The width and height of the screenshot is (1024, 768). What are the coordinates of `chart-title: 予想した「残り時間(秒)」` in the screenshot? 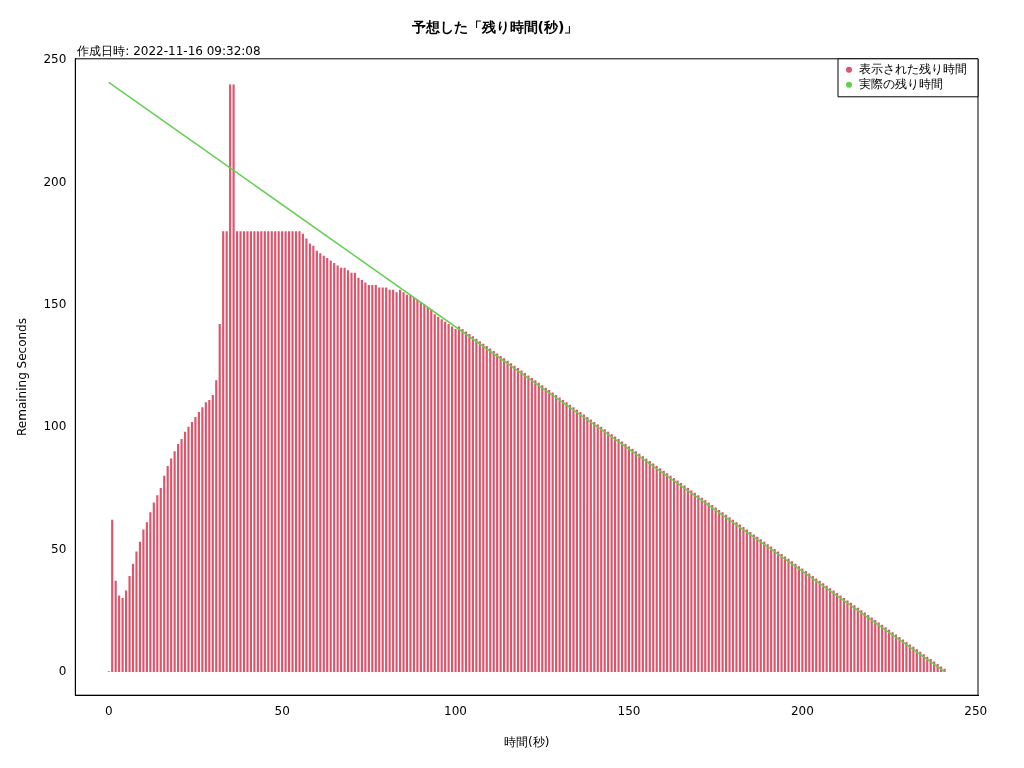 It's located at (494, 27).